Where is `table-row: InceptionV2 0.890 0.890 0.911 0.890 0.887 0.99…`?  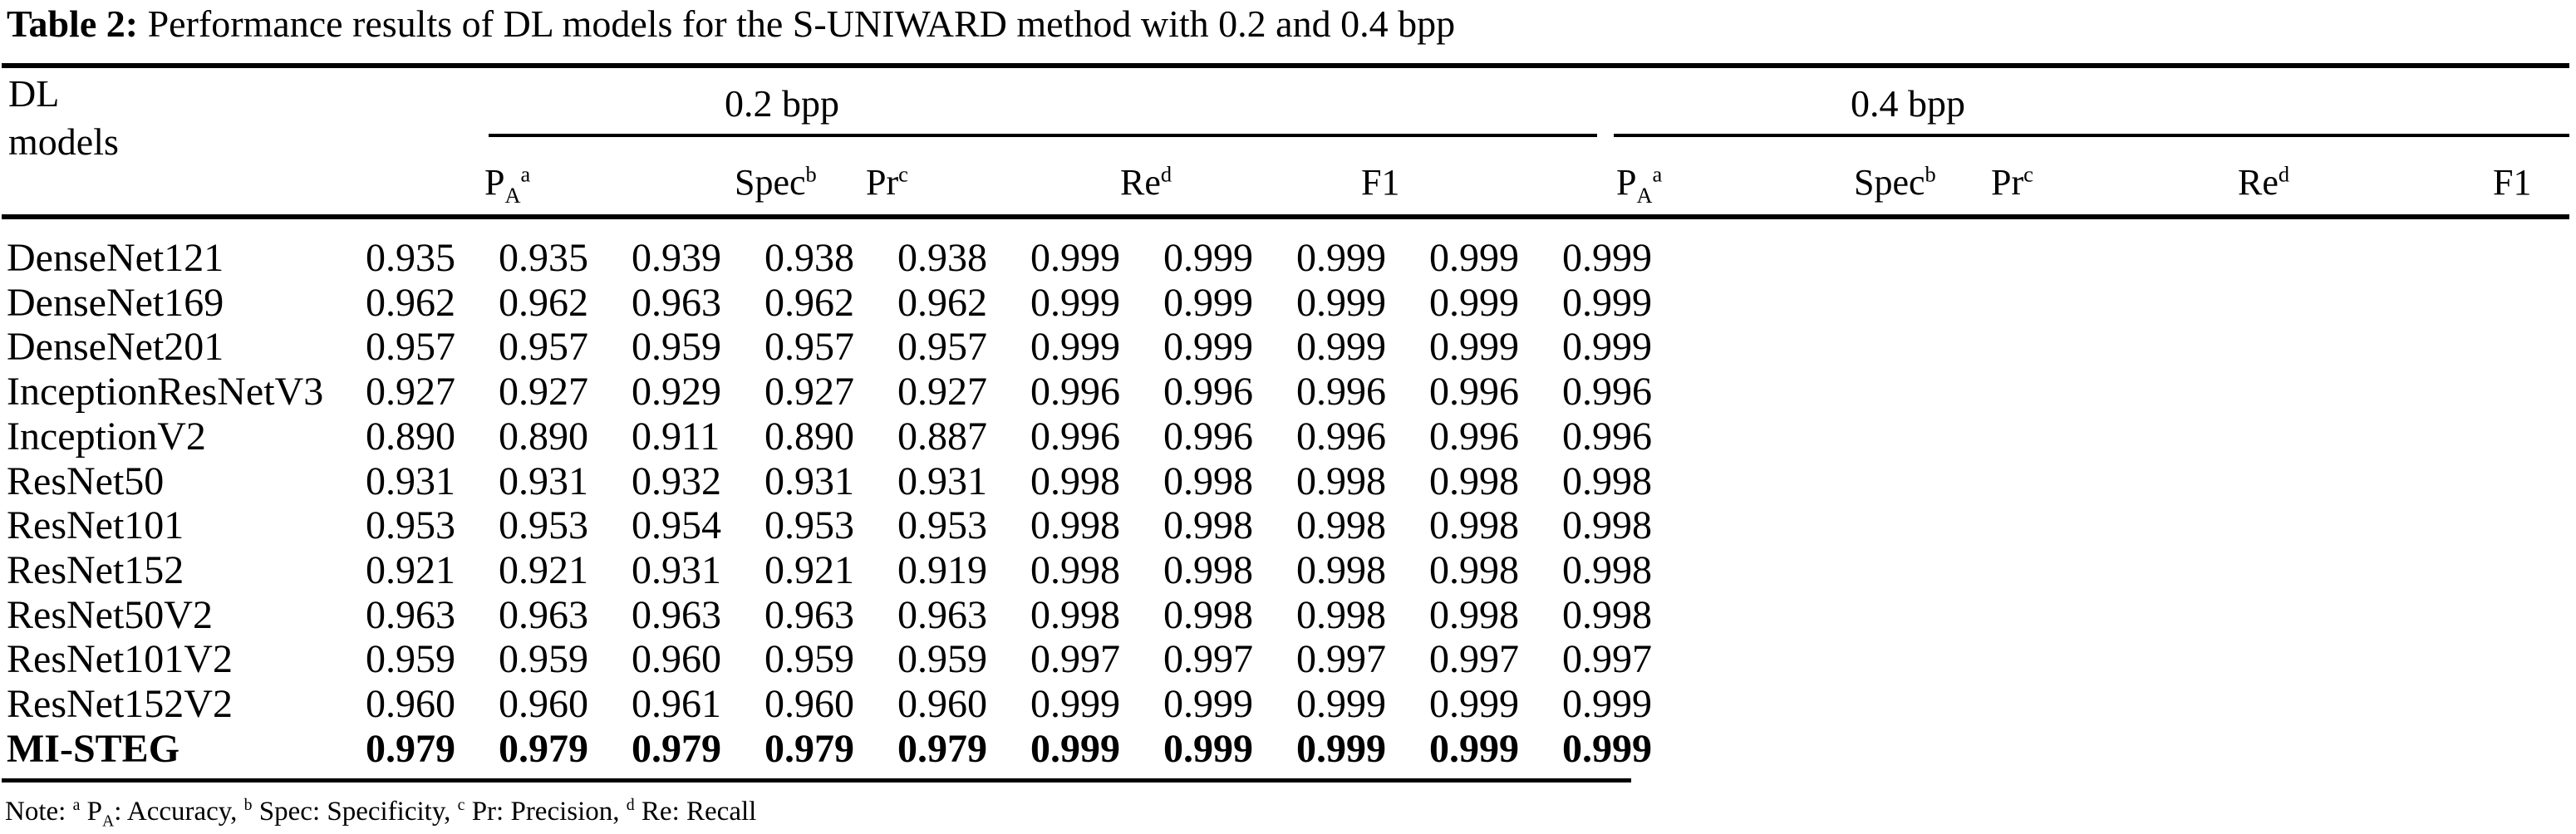
table-row: InceptionV2 0.890 0.890 0.911 0.890 0.887 0.99… is located at coordinates (1288, 437).